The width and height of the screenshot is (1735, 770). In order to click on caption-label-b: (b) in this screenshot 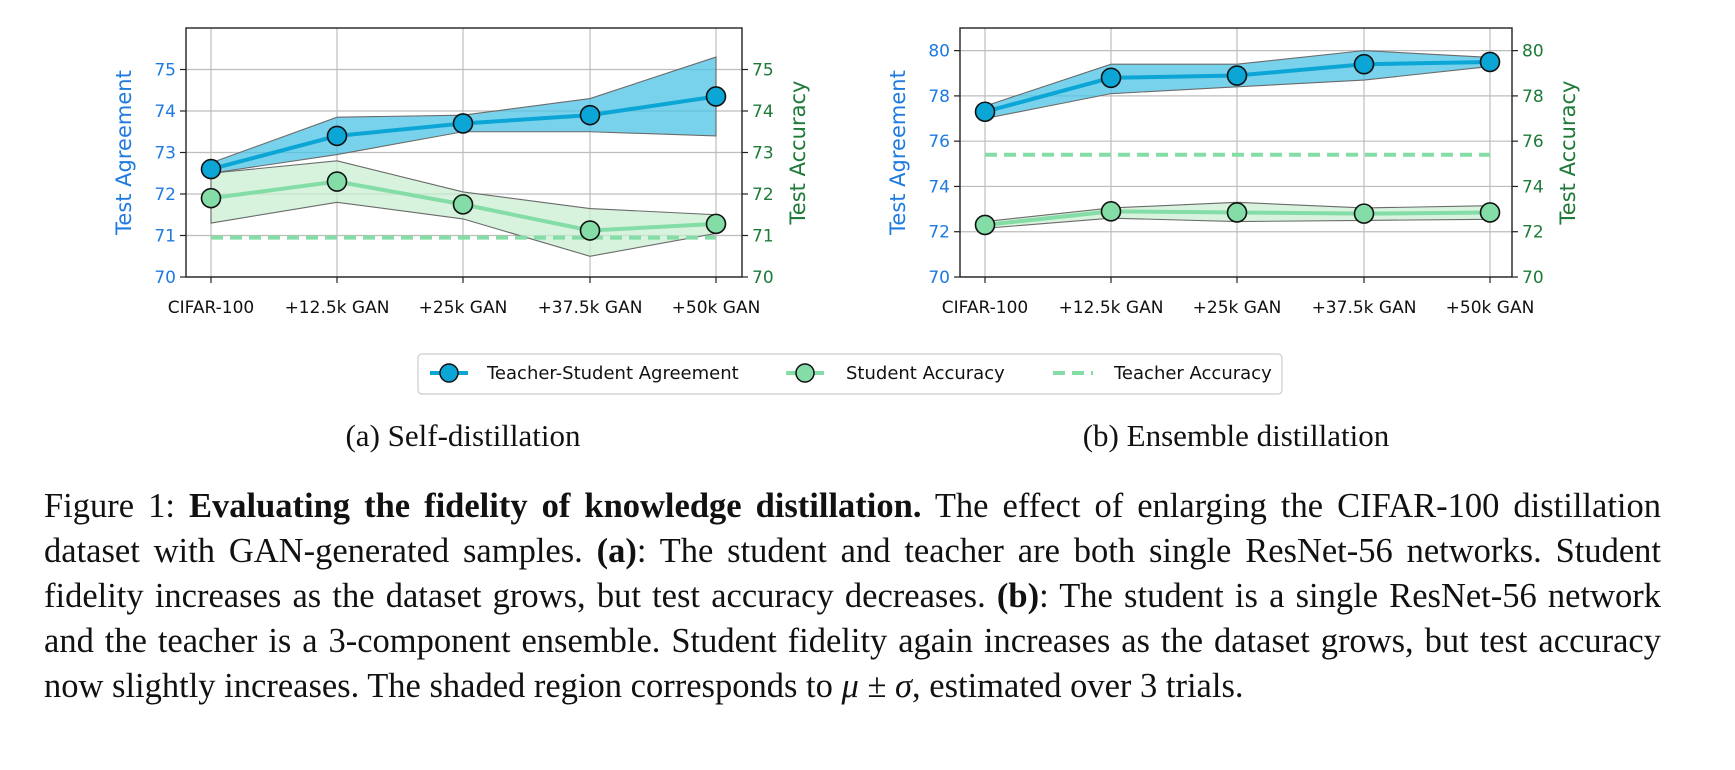, I will do `click(1018, 596)`.